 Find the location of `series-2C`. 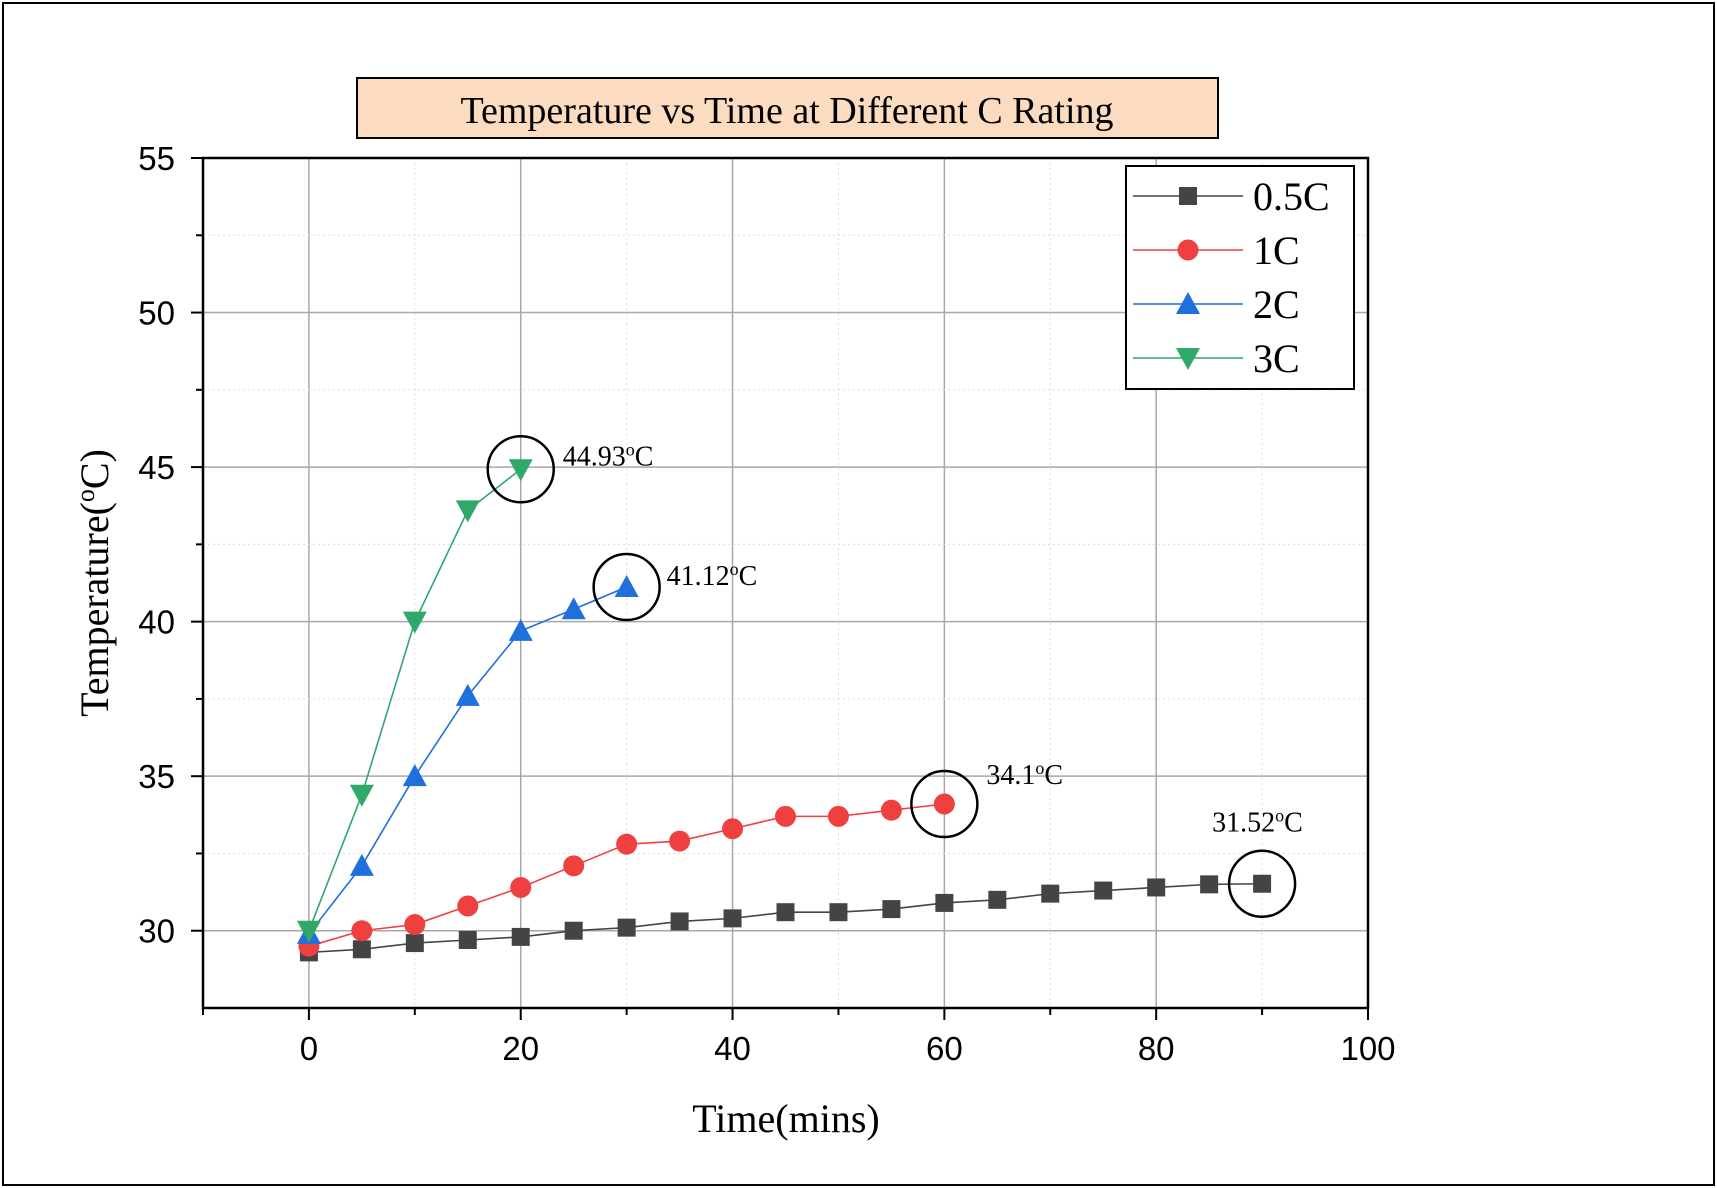

series-2C is located at coordinates (467, 759).